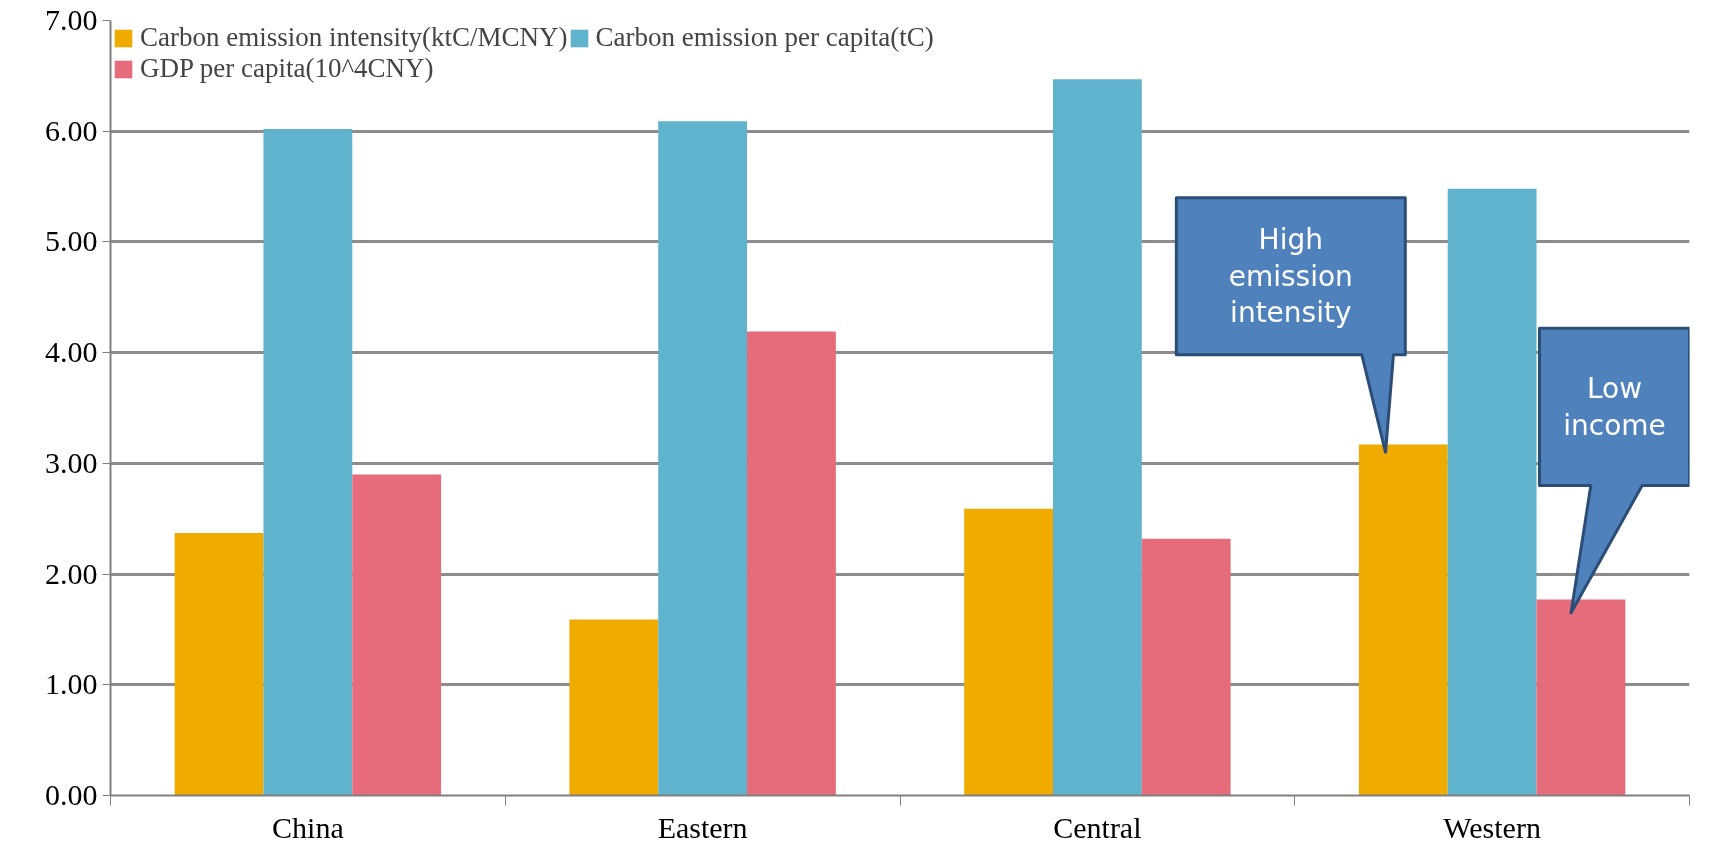 Image resolution: width=1719 pixels, height=846 pixels. Describe the element at coordinates (71, 684) in the screenshot. I see `y-tick-label: 1.00` at that location.